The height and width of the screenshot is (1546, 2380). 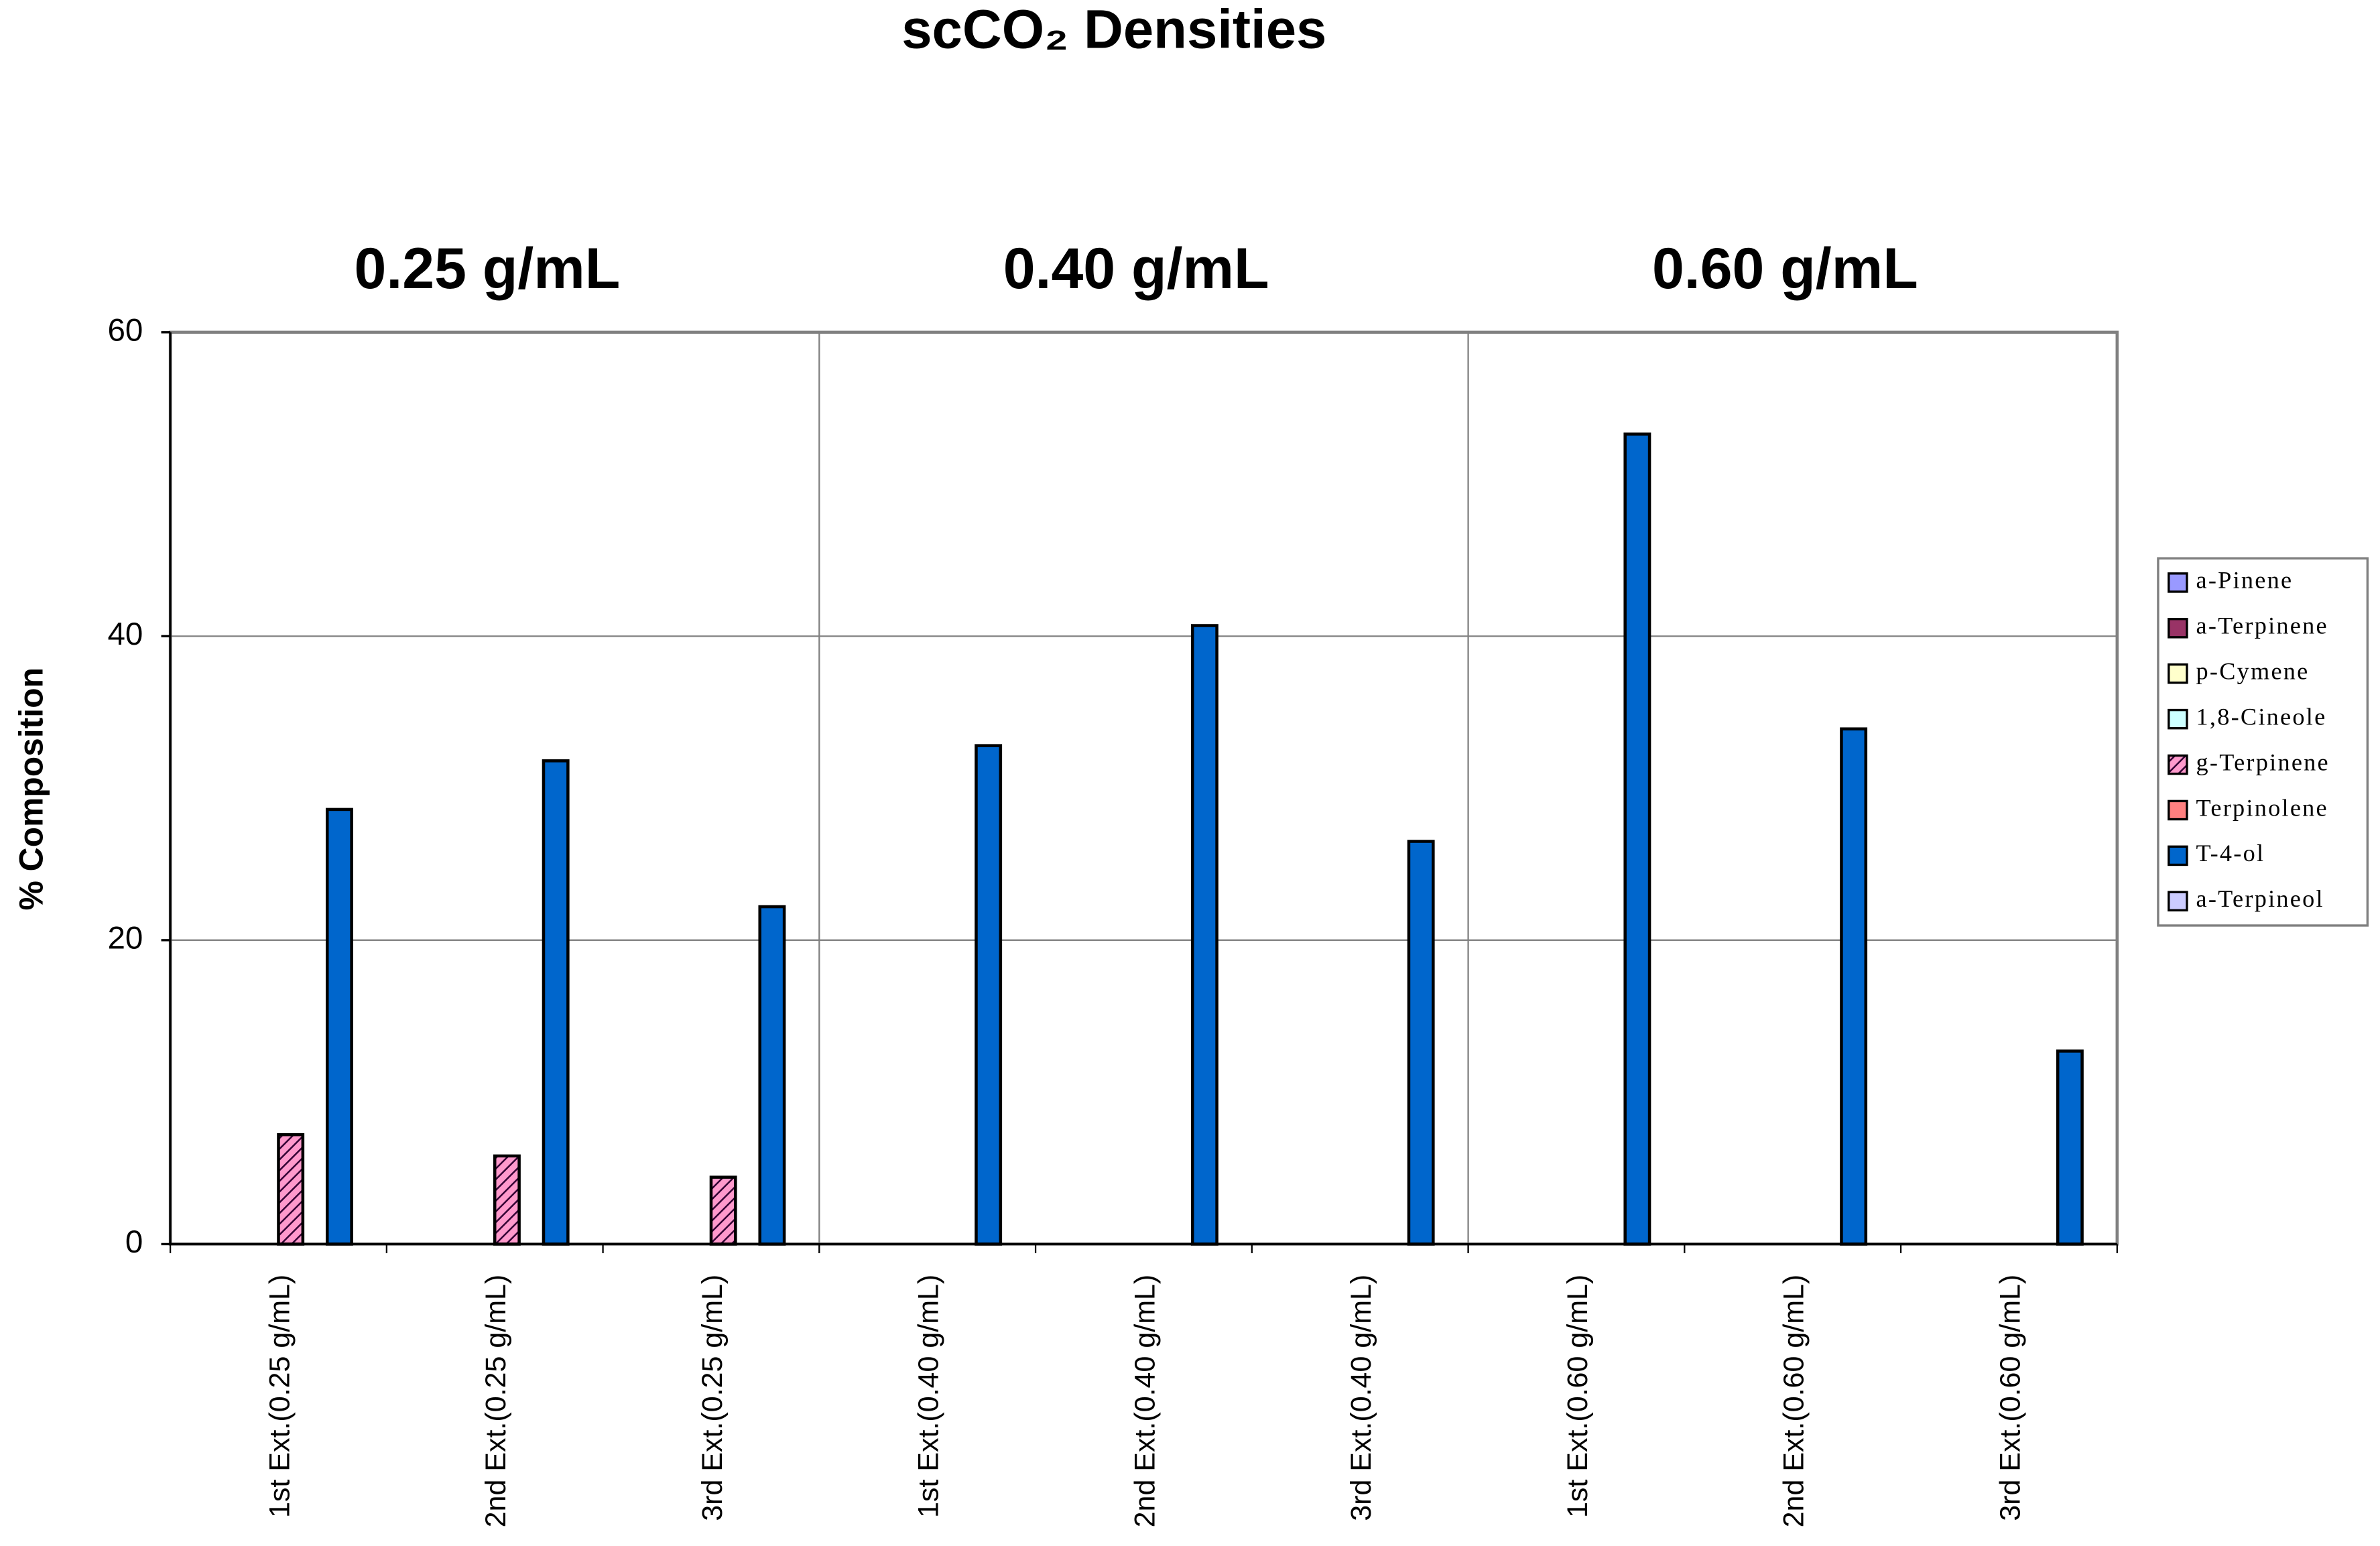 What do you see at coordinates (1578, 1396) in the screenshot?
I see `x-tick-label: 1st Ext.(0.60 g/mL)` at bounding box center [1578, 1396].